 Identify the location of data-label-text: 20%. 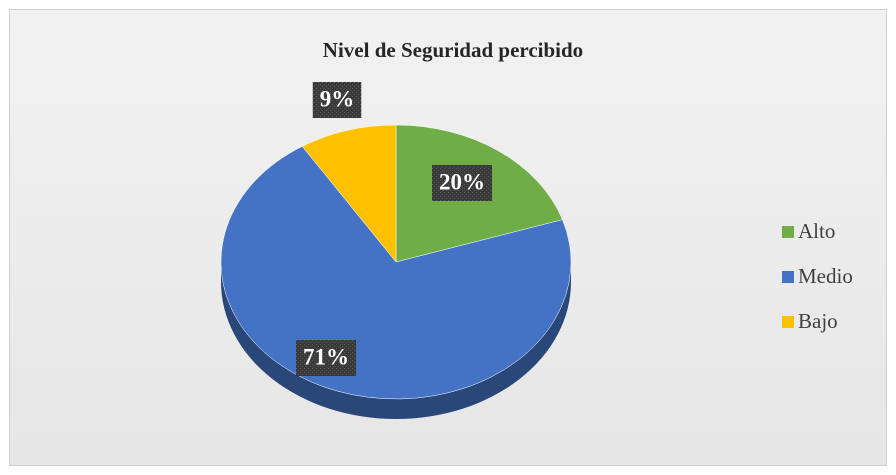
(462, 181).